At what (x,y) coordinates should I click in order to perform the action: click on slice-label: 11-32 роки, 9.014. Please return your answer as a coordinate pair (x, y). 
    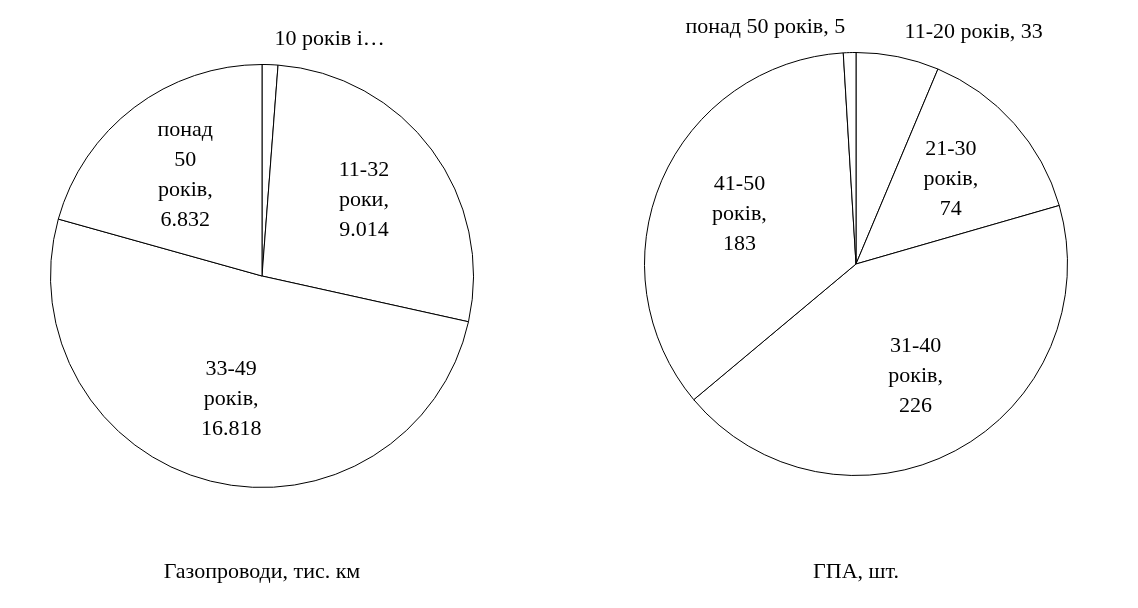
    Looking at the image, I should click on (364, 199).